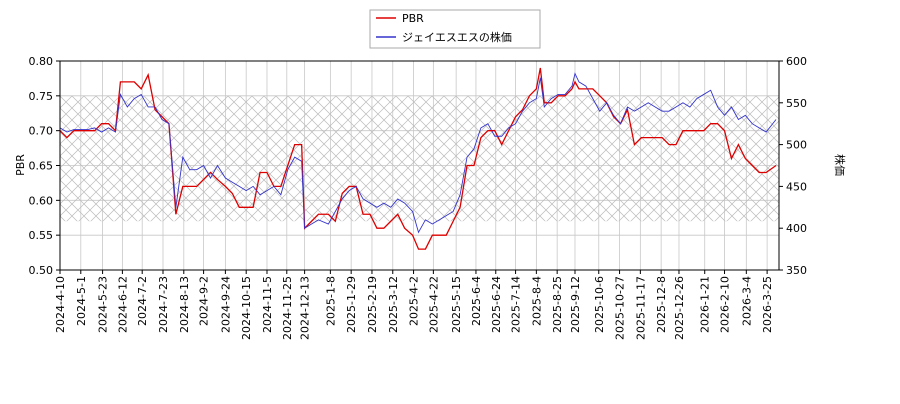  I want to click on x-tick-label: 2024-9-2, so click(204, 301).